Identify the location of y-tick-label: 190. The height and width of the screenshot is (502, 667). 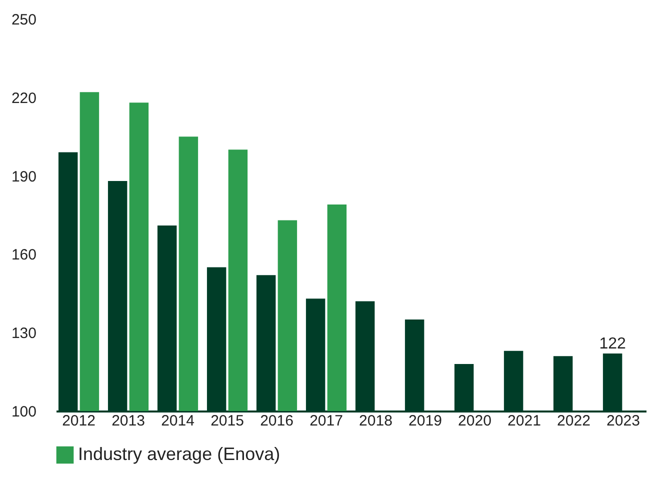
(23, 177).